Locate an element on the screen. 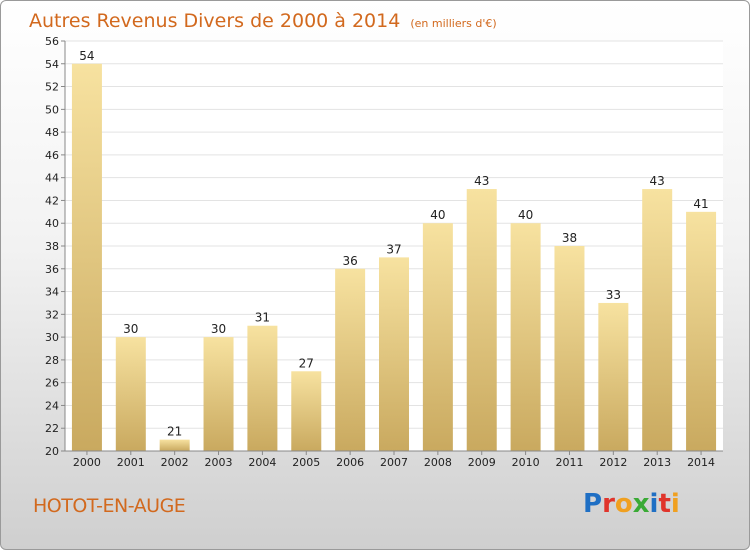 This screenshot has height=550, width=750. title-text: Autres Revenus Divers de 2000 à 2014 is located at coordinates (215, 21).